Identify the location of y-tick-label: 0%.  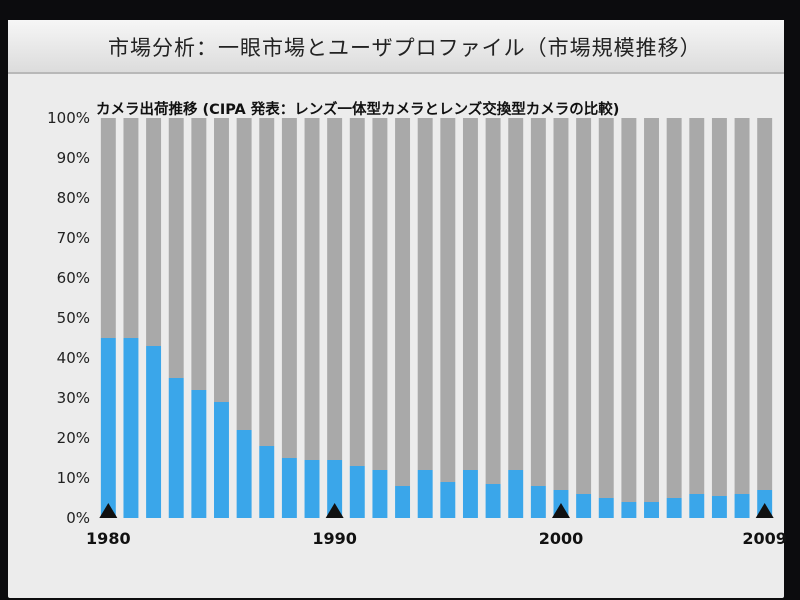
(78, 518).